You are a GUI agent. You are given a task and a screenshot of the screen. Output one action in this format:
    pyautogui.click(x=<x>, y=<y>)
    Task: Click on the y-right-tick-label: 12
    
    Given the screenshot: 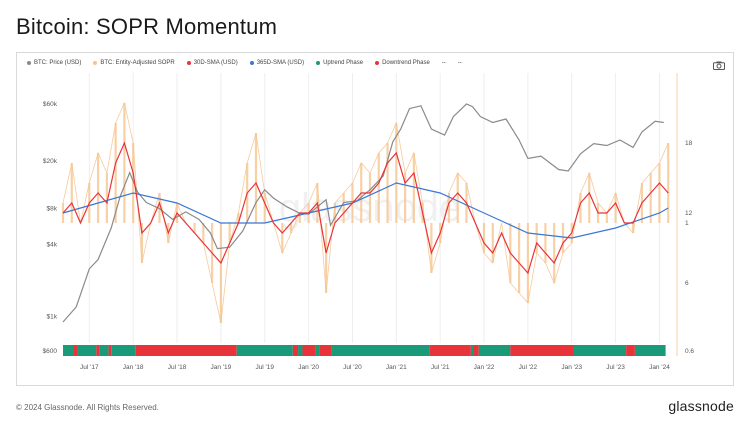 What is the action you would take?
    pyautogui.click(x=689, y=213)
    